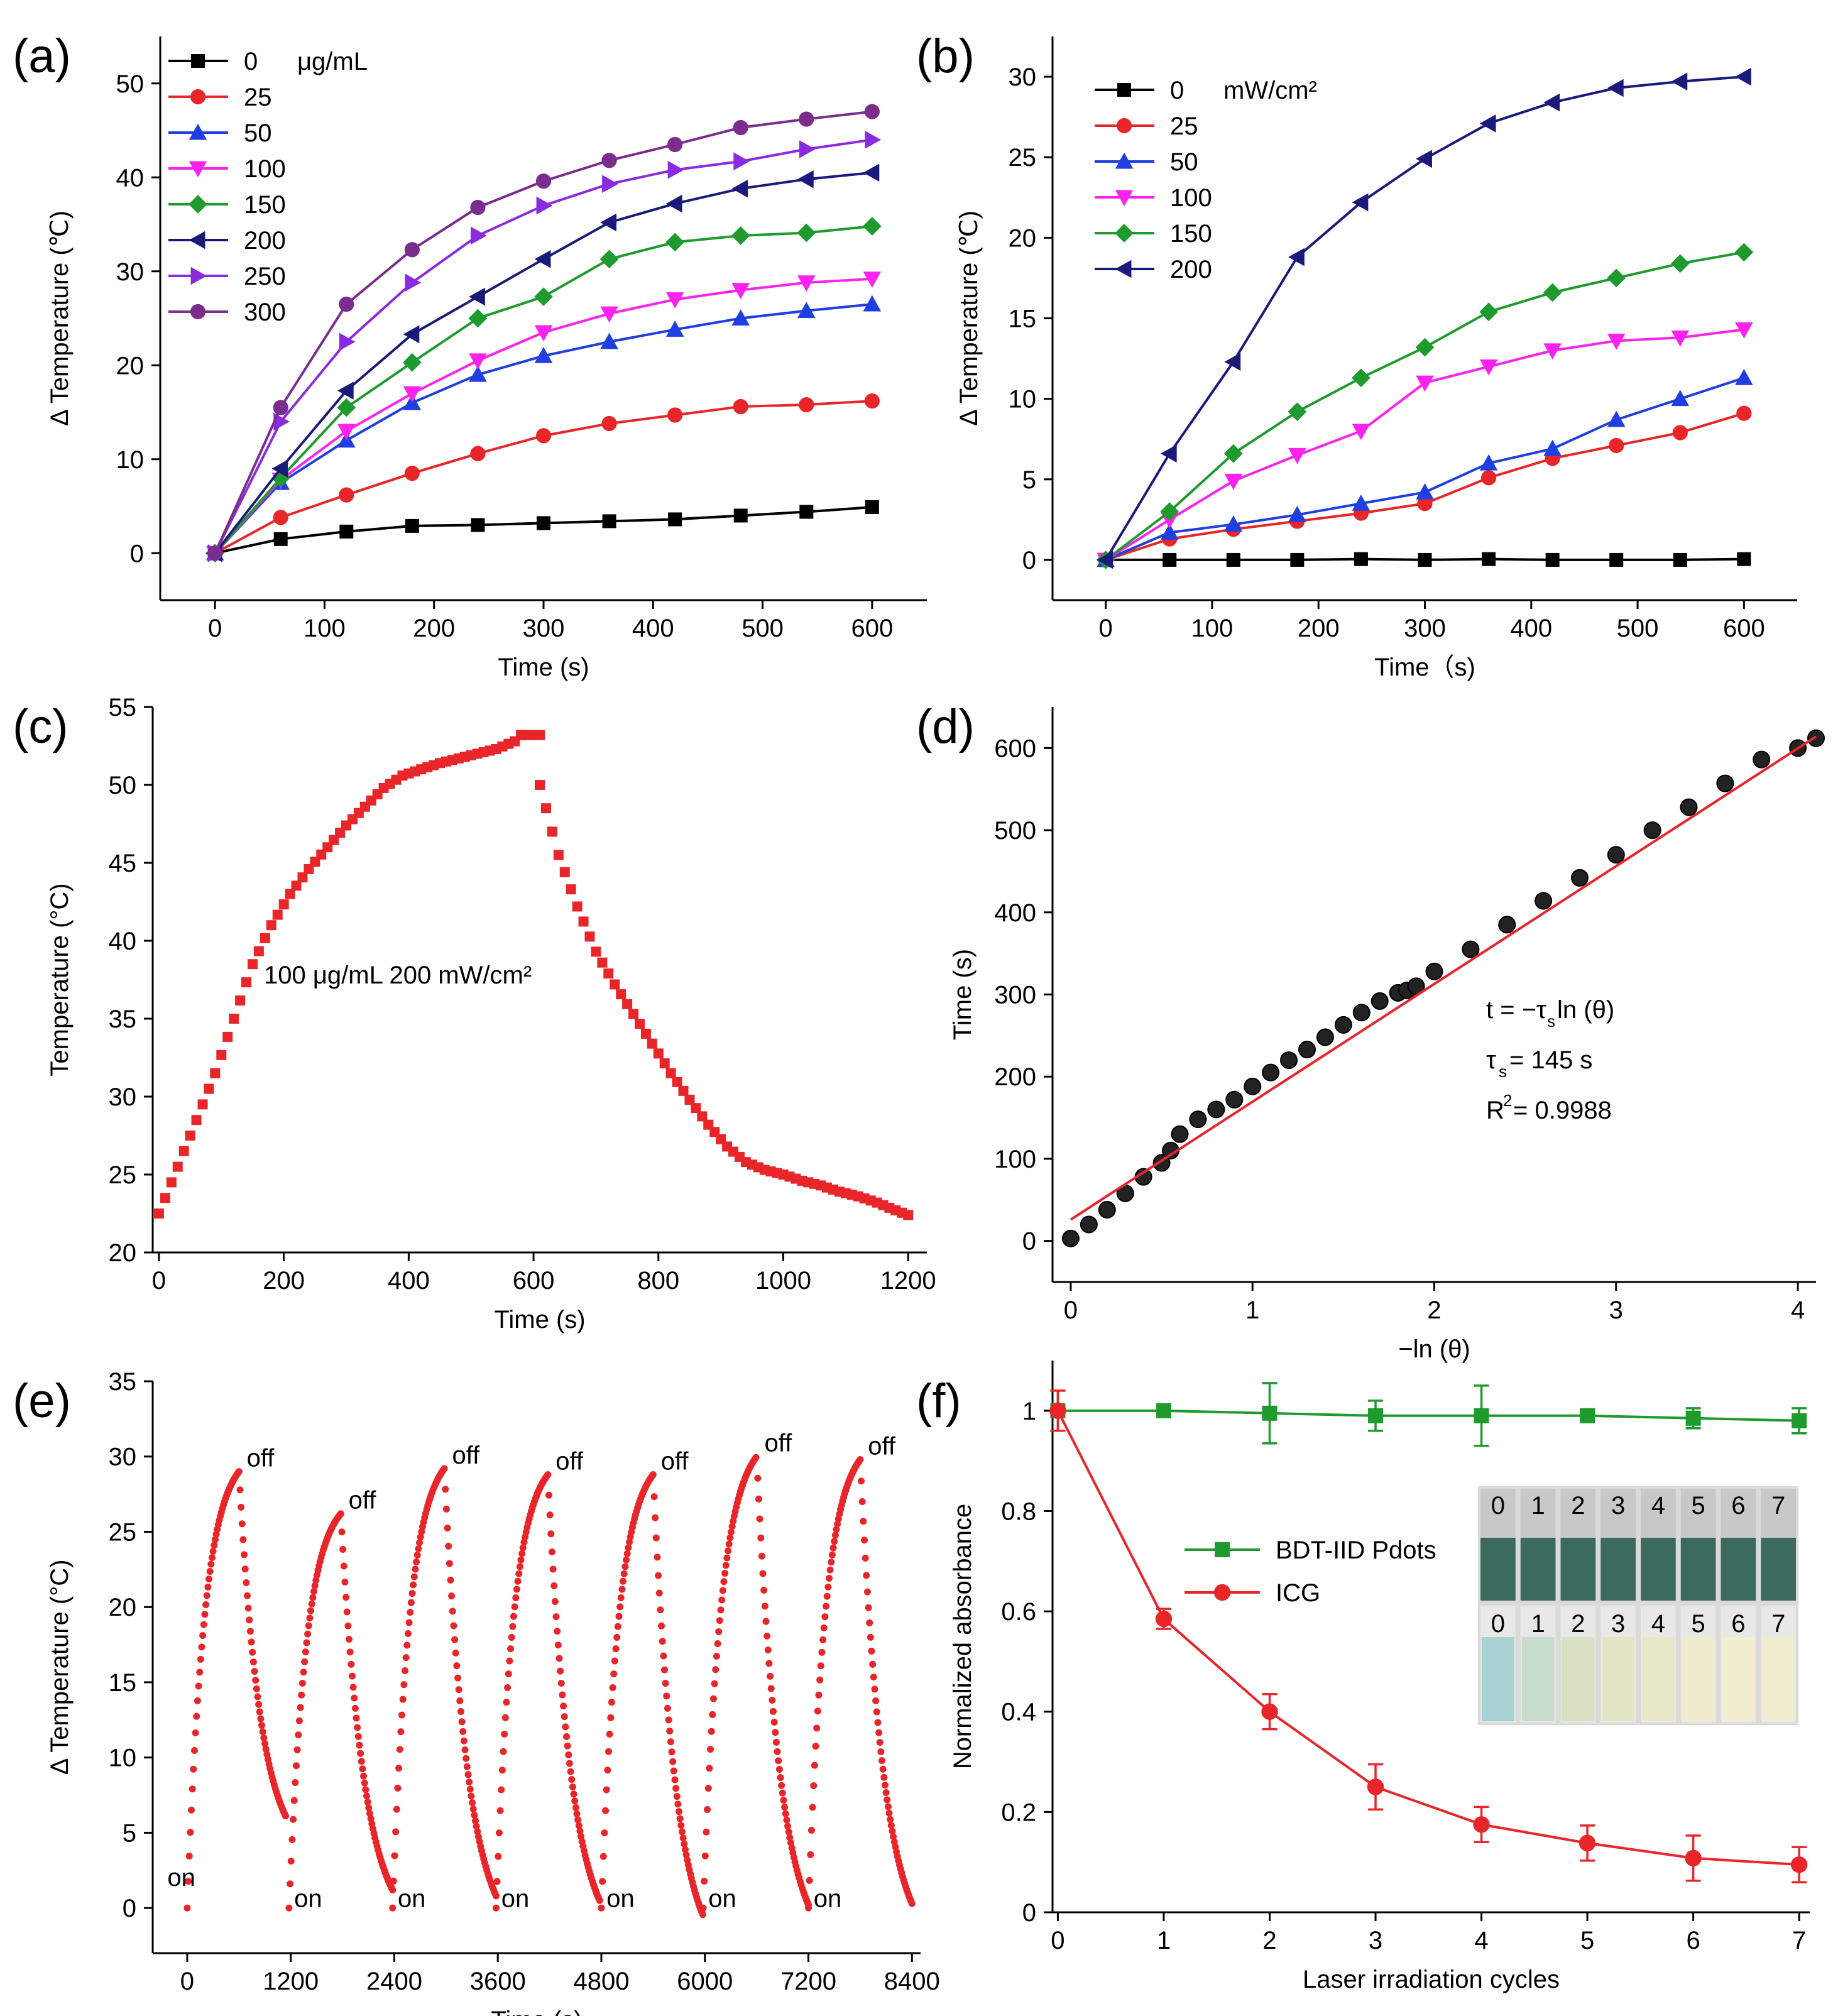 The height and width of the screenshot is (2016, 1833). What do you see at coordinates (284, 1281) in the screenshot?
I see `x-tick-label: 200` at bounding box center [284, 1281].